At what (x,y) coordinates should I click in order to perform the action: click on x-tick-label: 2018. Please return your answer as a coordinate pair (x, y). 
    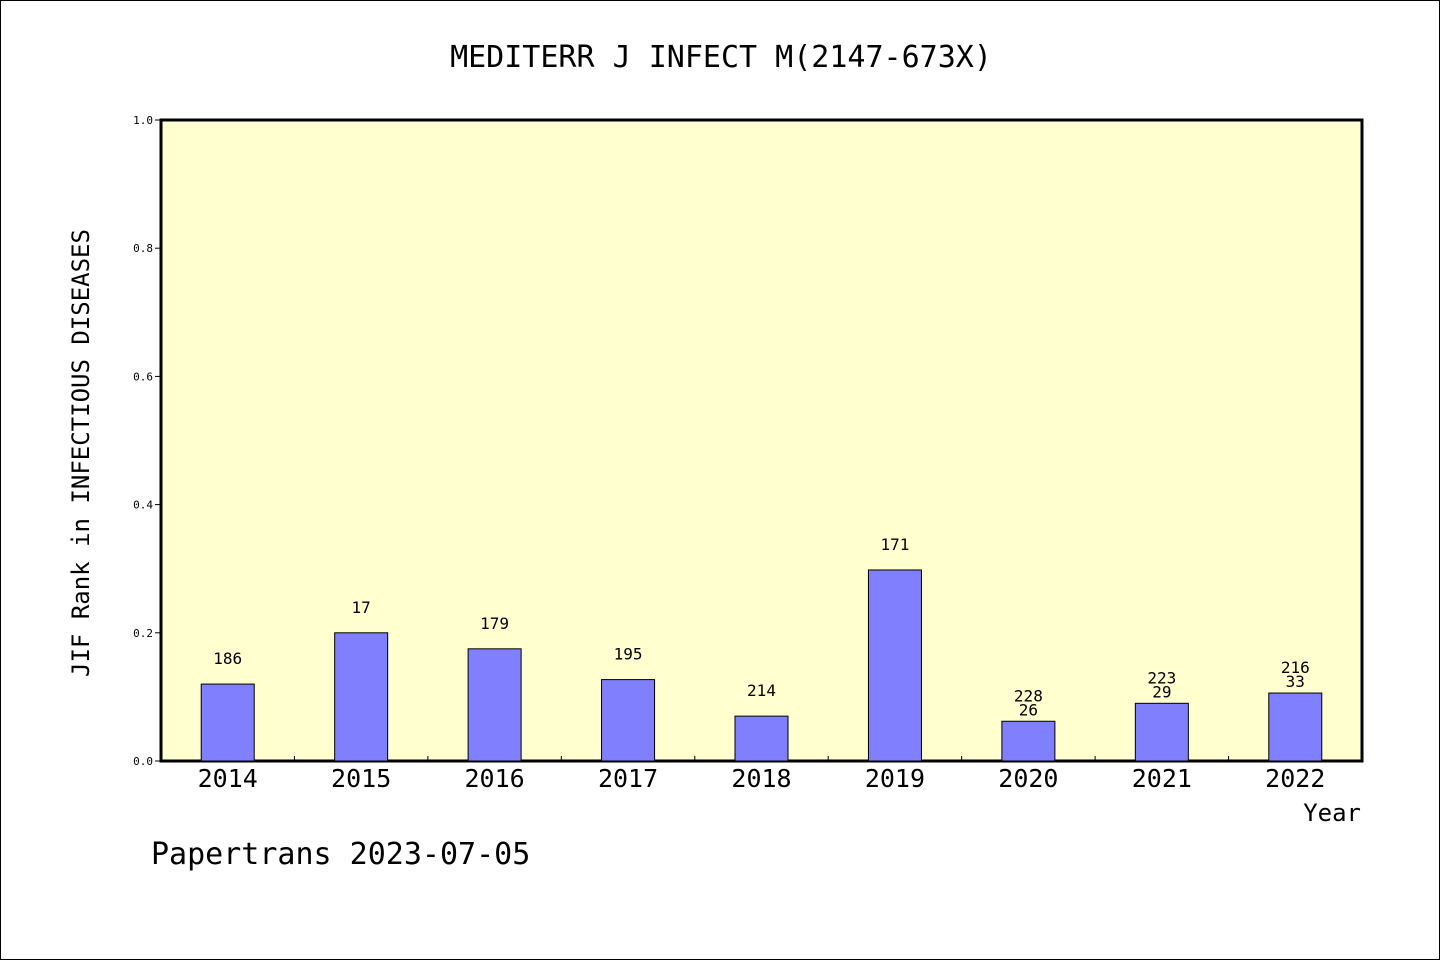
    Looking at the image, I should click on (761, 778).